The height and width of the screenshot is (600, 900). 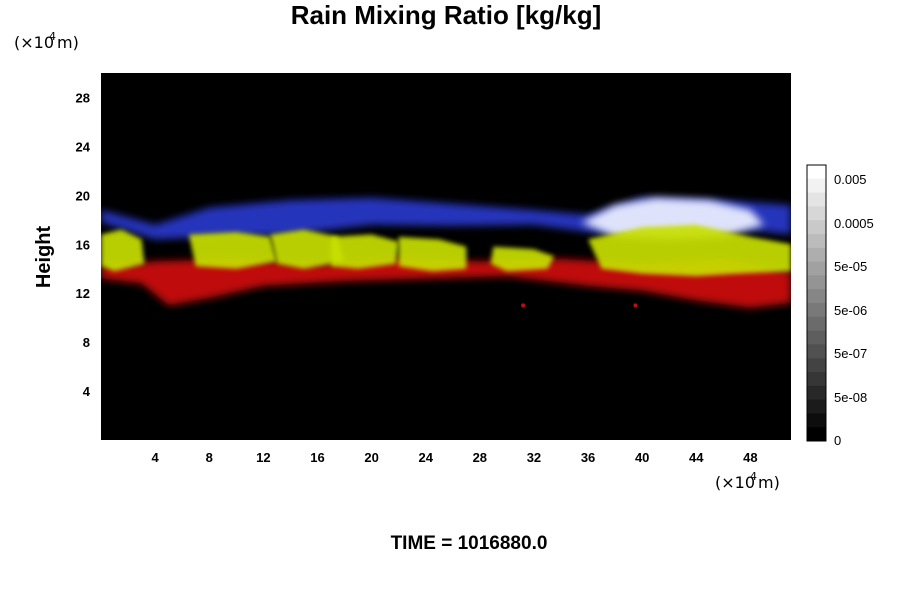 What do you see at coordinates (446, 283) in the screenshot?
I see `red-rain-band` at bounding box center [446, 283].